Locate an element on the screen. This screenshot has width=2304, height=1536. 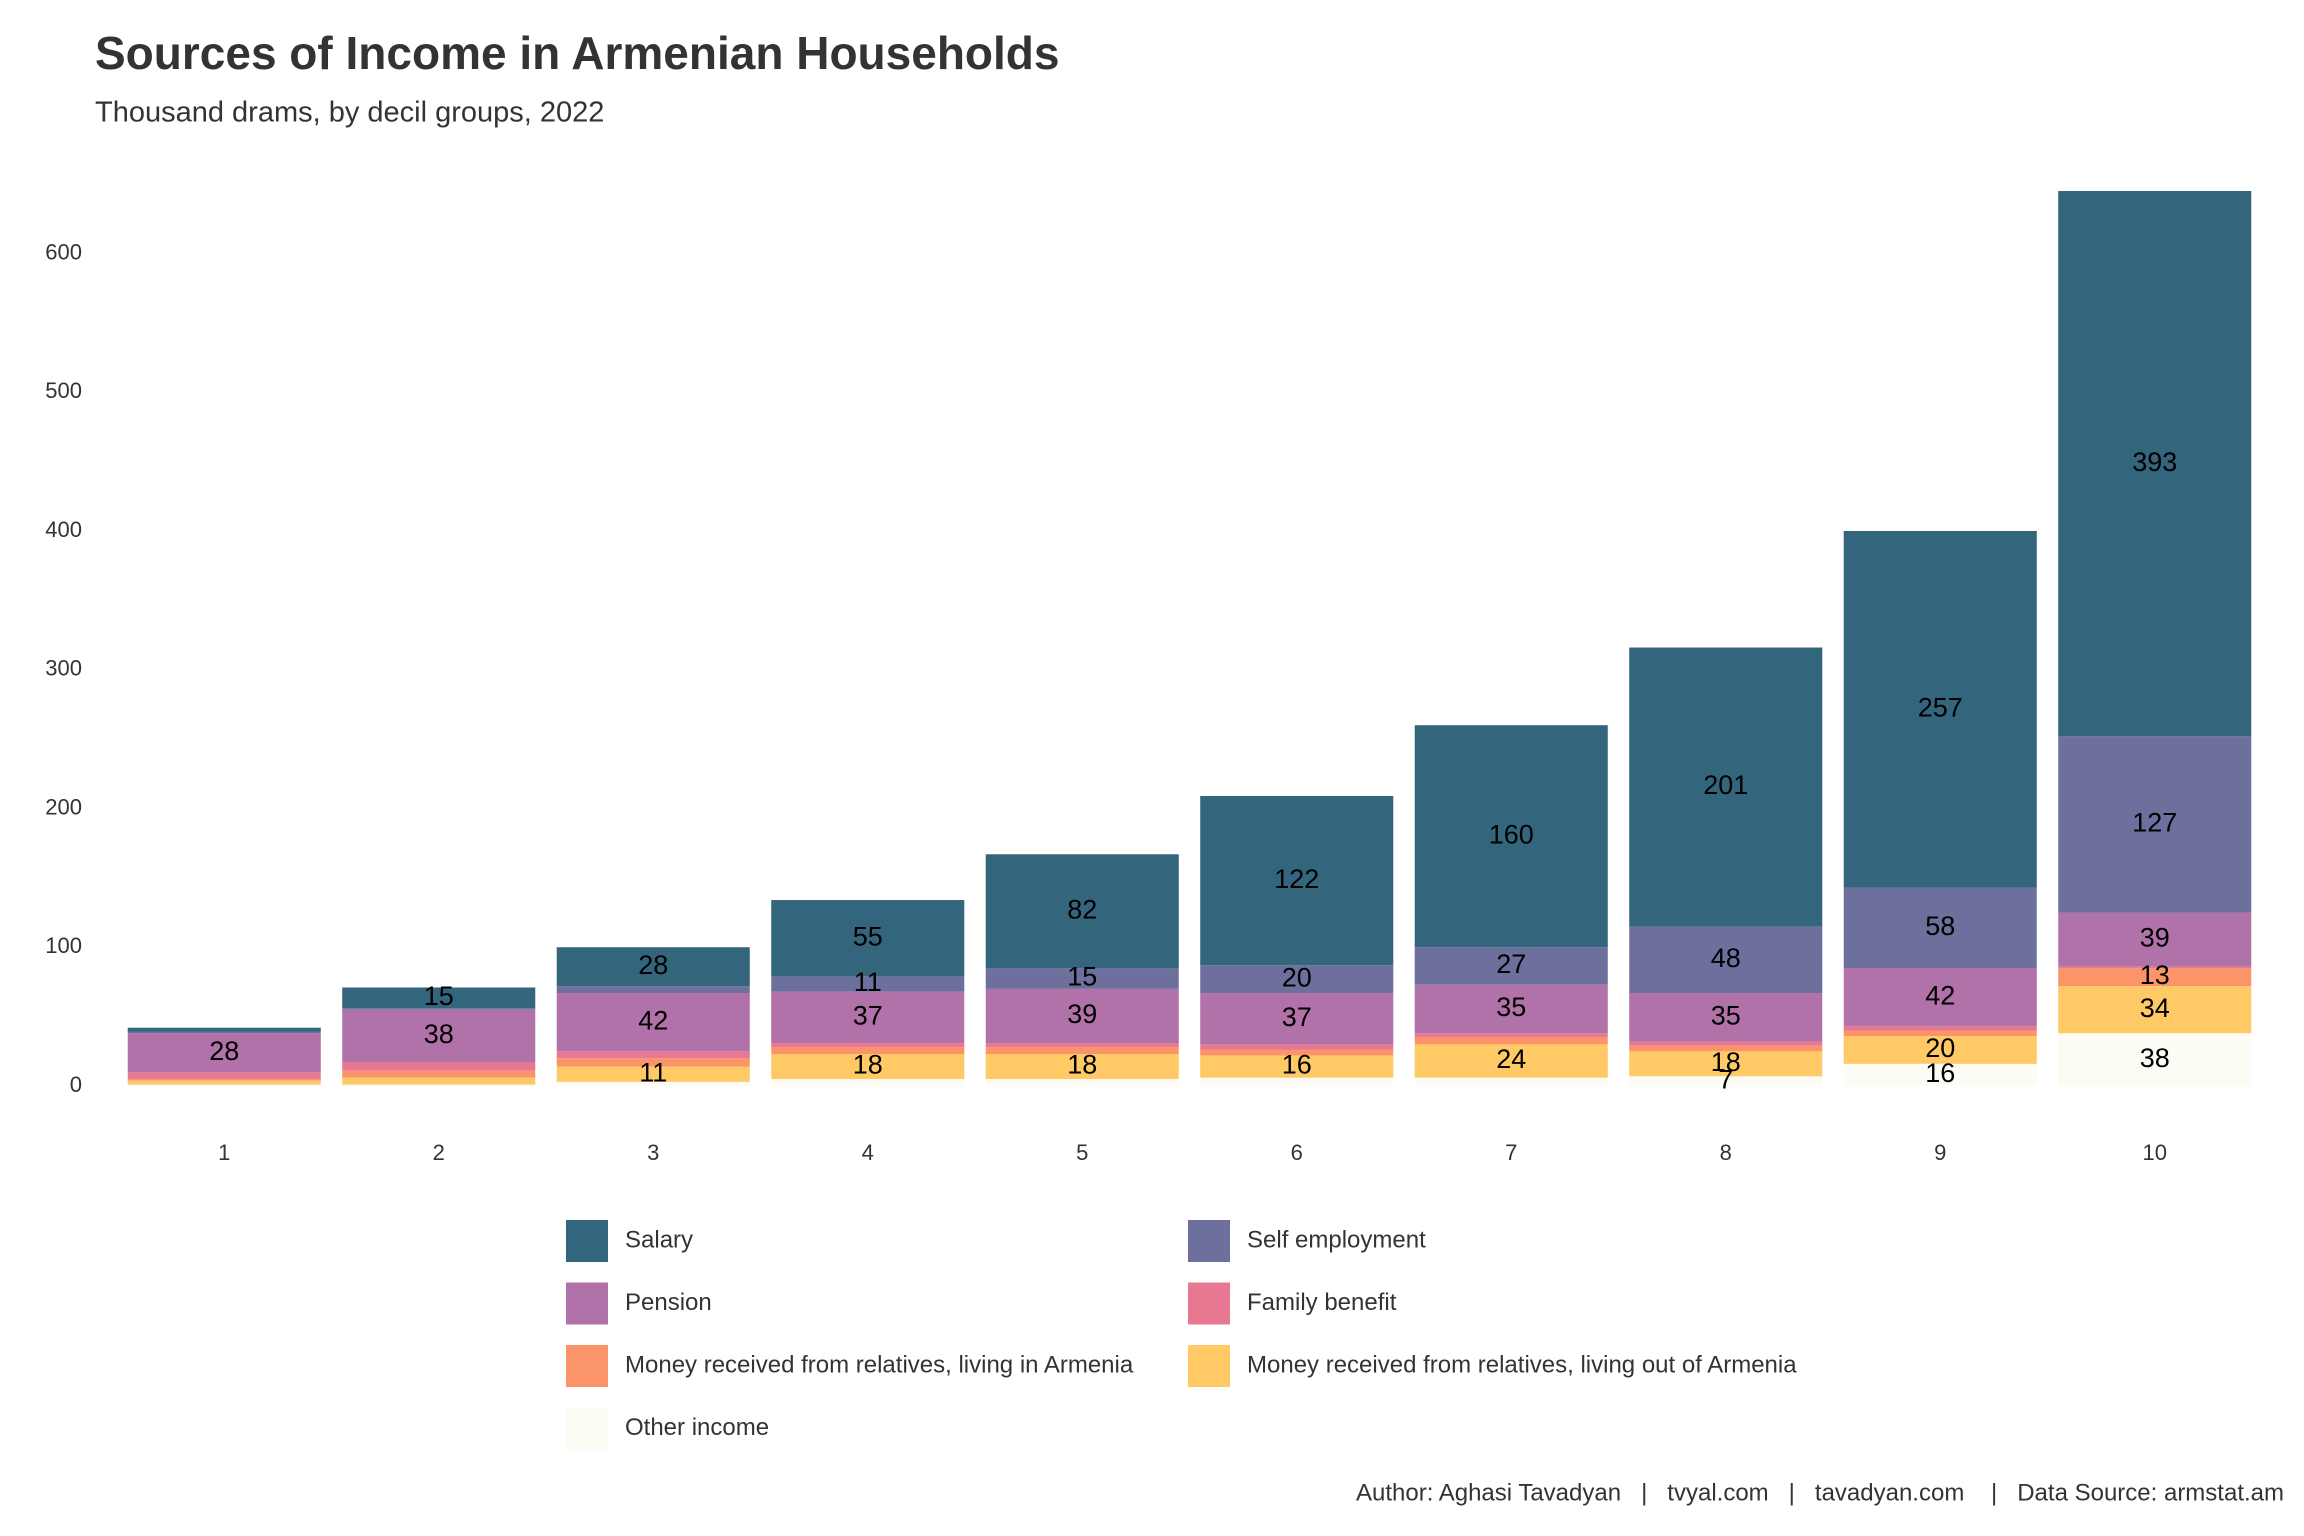
y-tick-label: 0 is located at coordinates (76, 1084).